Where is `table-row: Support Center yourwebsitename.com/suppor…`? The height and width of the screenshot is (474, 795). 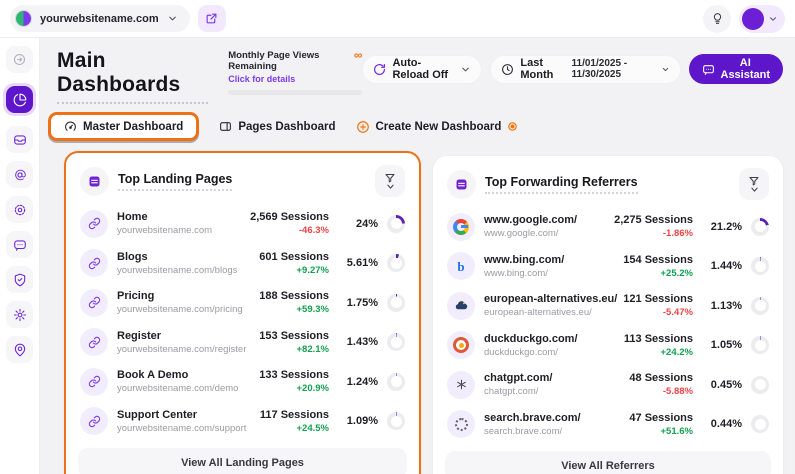 table-row: Support Center yourwebsitename.com/suppor… is located at coordinates (242, 422).